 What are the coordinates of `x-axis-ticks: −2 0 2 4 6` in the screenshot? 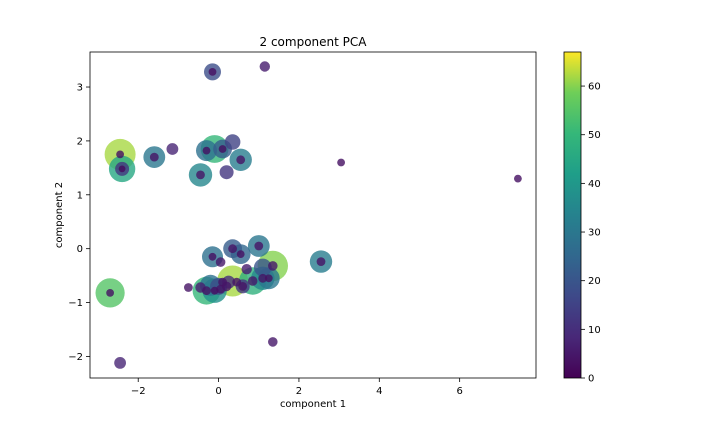 It's located at (297, 387).